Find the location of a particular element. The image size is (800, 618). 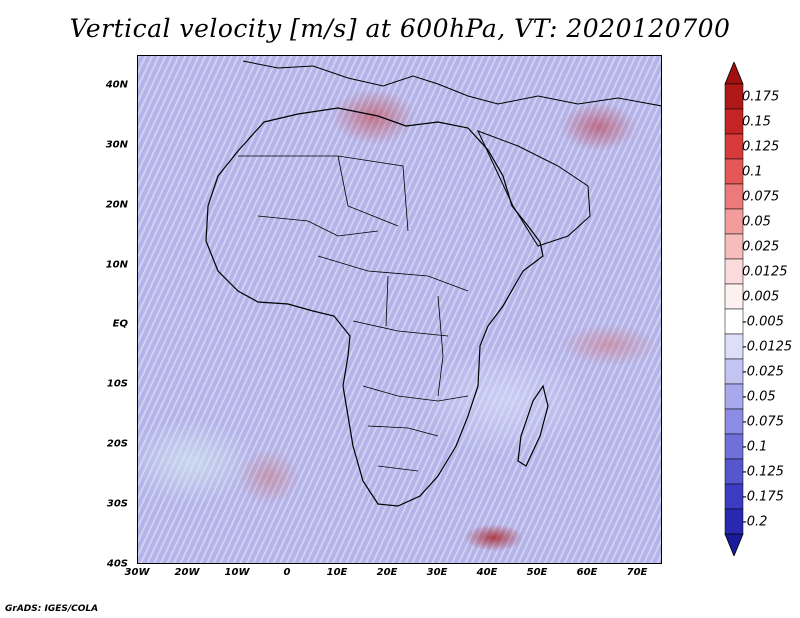

lon-tick-label: 10W is located at coordinates (237, 572).